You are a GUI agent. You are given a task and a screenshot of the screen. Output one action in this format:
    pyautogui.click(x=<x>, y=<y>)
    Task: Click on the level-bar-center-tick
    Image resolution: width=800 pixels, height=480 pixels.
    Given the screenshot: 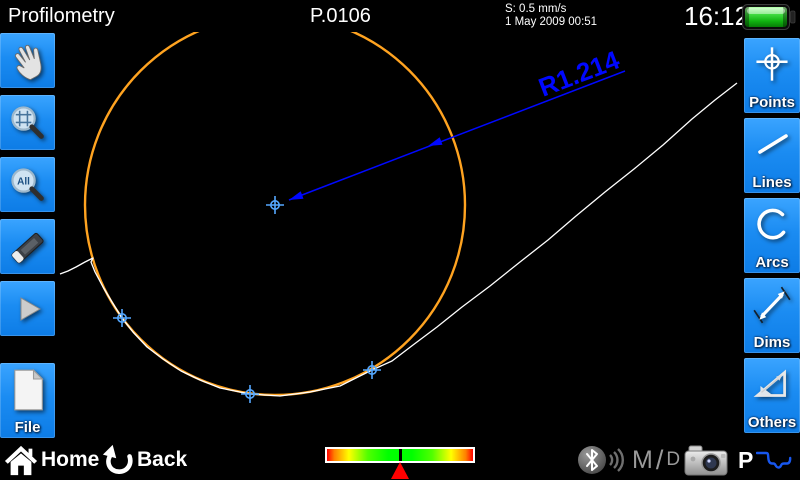 What is the action you would take?
    pyautogui.click(x=400, y=455)
    